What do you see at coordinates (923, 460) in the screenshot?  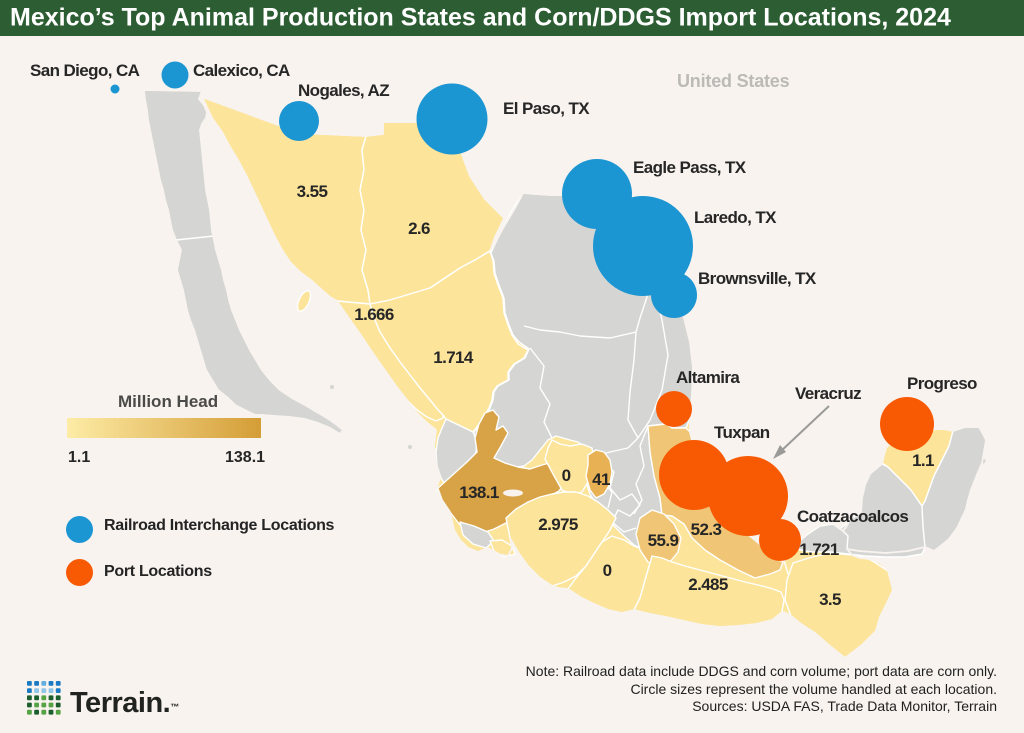 I see `svg-text: 1.1` at bounding box center [923, 460].